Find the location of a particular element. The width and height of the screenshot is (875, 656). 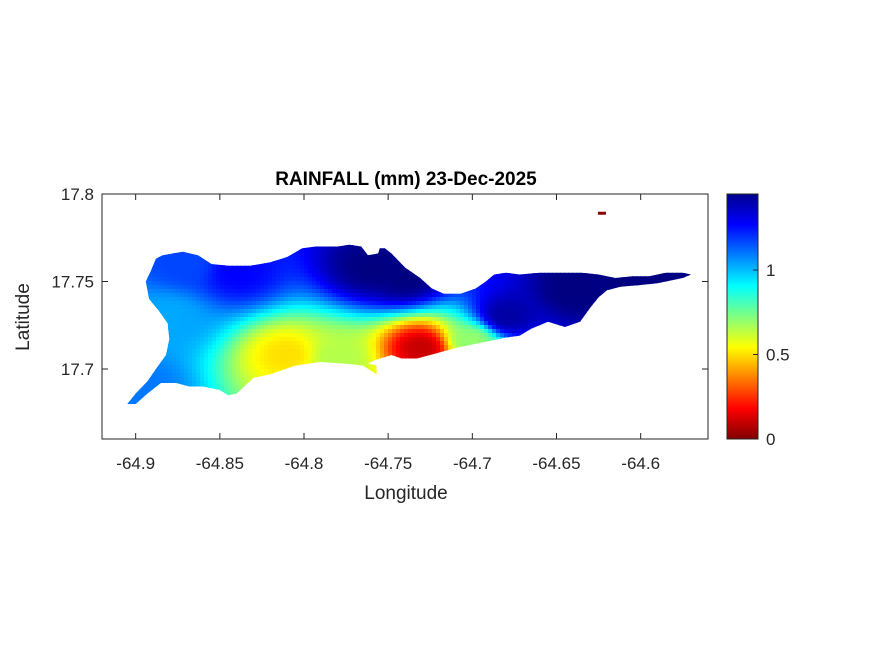

y-tick-label: 17.7 is located at coordinates (77, 369).